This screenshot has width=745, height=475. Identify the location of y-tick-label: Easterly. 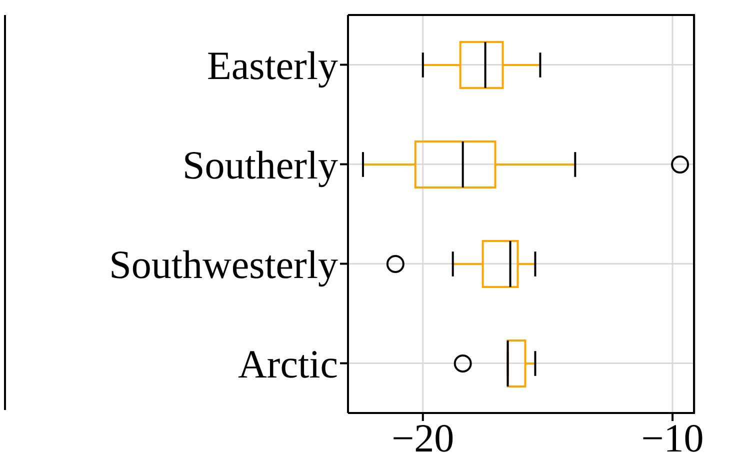
(272, 65).